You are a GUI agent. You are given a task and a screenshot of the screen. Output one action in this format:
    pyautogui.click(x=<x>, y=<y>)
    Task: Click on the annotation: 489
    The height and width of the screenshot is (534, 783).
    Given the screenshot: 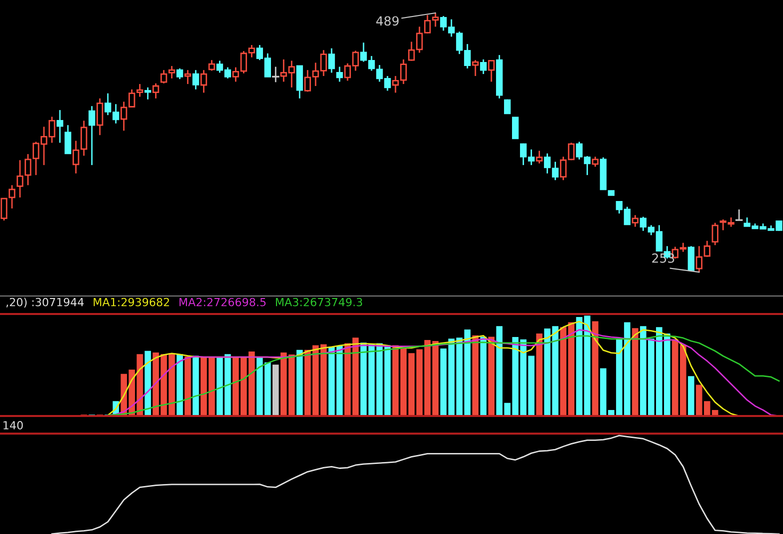 What is the action you would take?
    pyautogui.click(x=387, y=21)
    